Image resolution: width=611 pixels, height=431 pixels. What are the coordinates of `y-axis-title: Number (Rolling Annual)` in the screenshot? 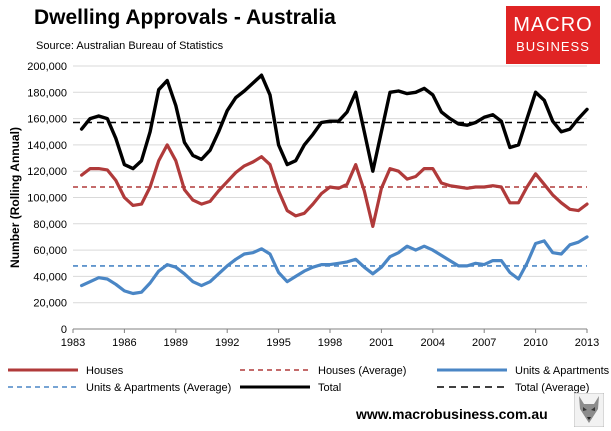 It's located at (15, 197).